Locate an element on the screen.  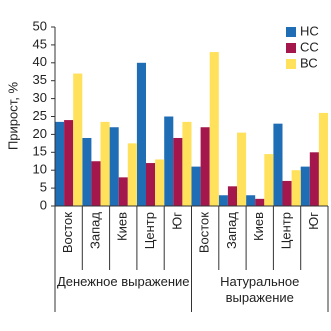
y-tick-label: 5 is located at coordinates (43, 187).